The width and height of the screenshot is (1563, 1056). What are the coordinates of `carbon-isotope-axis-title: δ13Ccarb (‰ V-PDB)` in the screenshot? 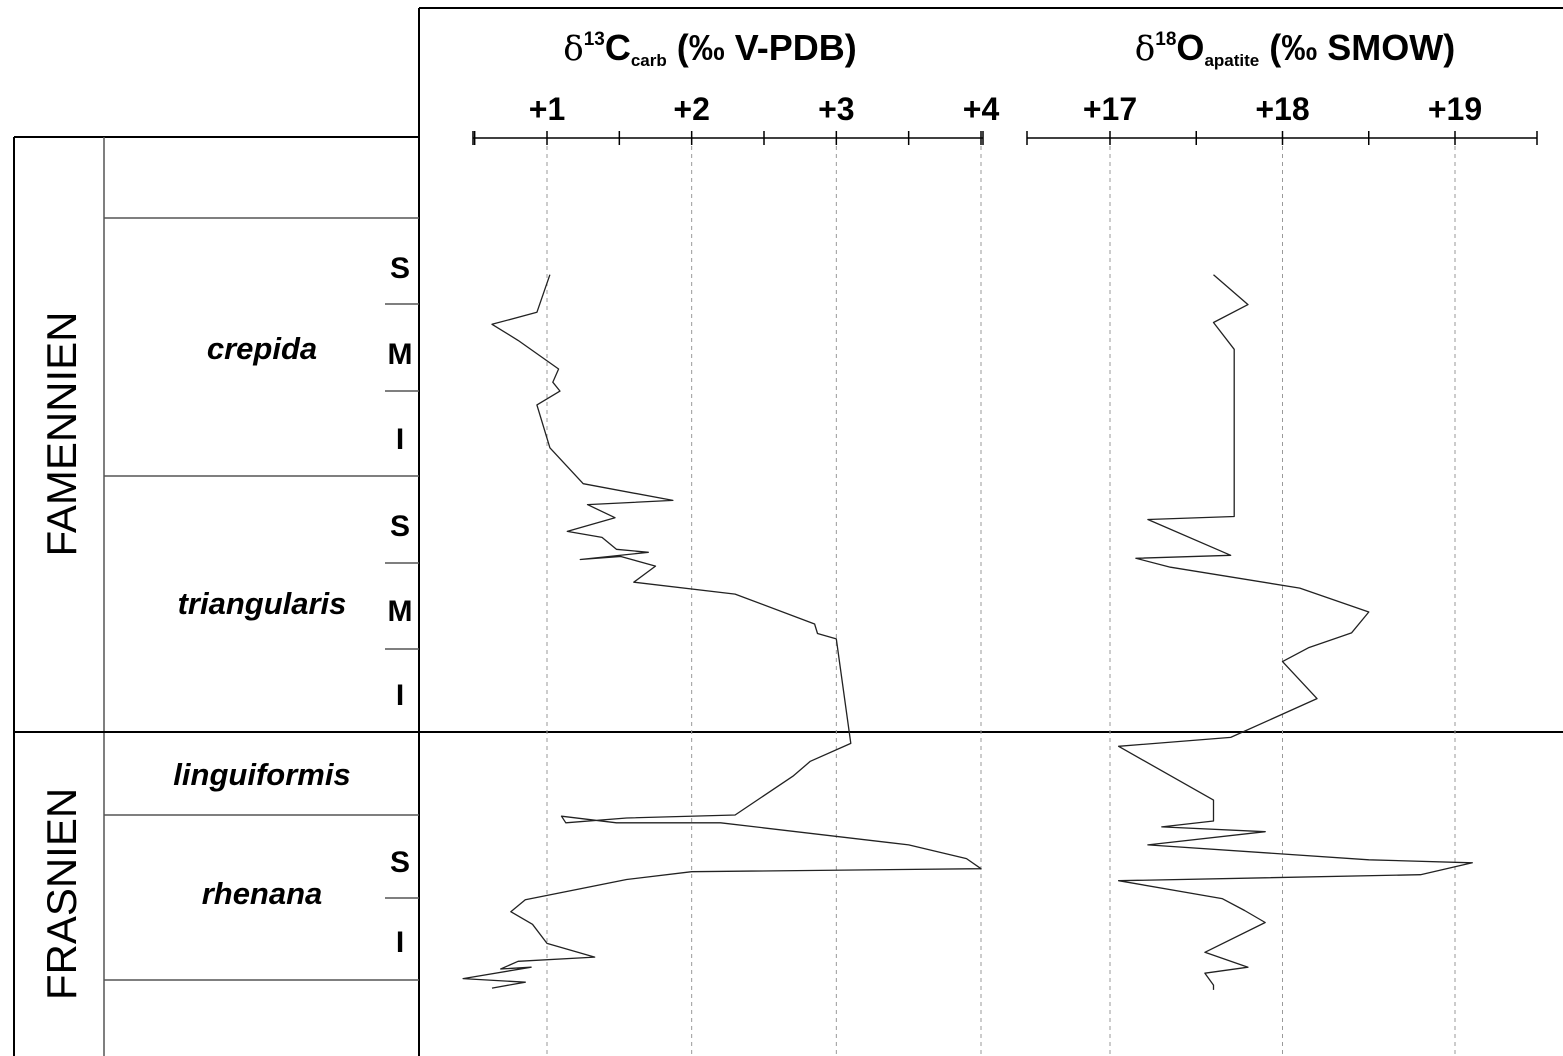 It's located at (710, 48).